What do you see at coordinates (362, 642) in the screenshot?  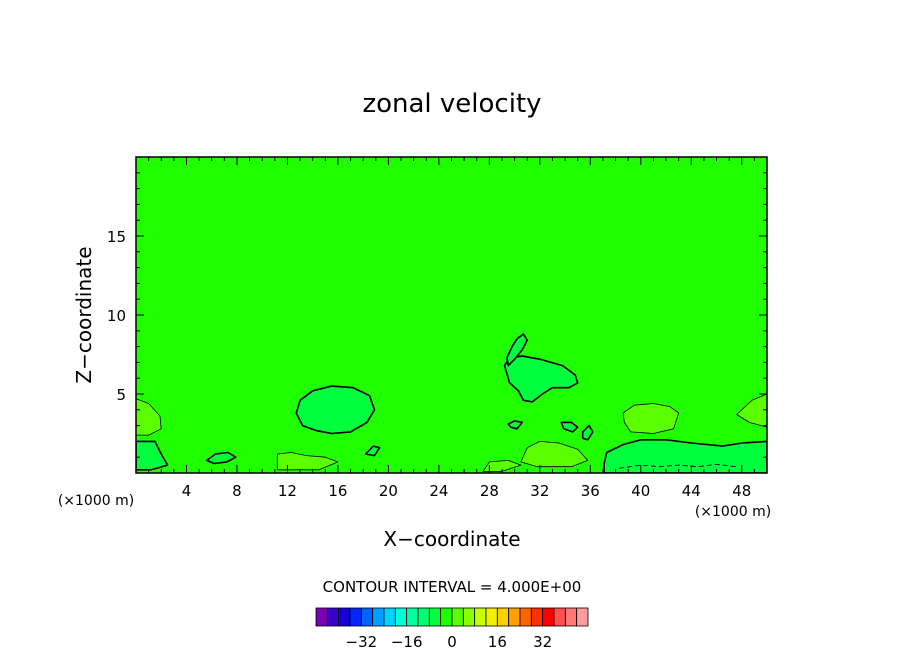 I see `colorbar-tick-label: −32` at bounding box center [362, 642].